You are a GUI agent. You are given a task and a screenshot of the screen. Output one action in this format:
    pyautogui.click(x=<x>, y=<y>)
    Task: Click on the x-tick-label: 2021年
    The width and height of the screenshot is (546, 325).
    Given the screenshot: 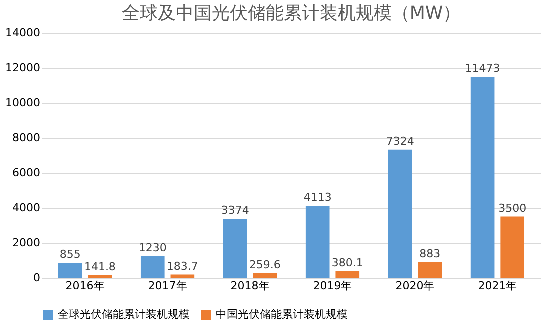 What is the action you would take?
    pyautogui.click(x=498, y=286)
    